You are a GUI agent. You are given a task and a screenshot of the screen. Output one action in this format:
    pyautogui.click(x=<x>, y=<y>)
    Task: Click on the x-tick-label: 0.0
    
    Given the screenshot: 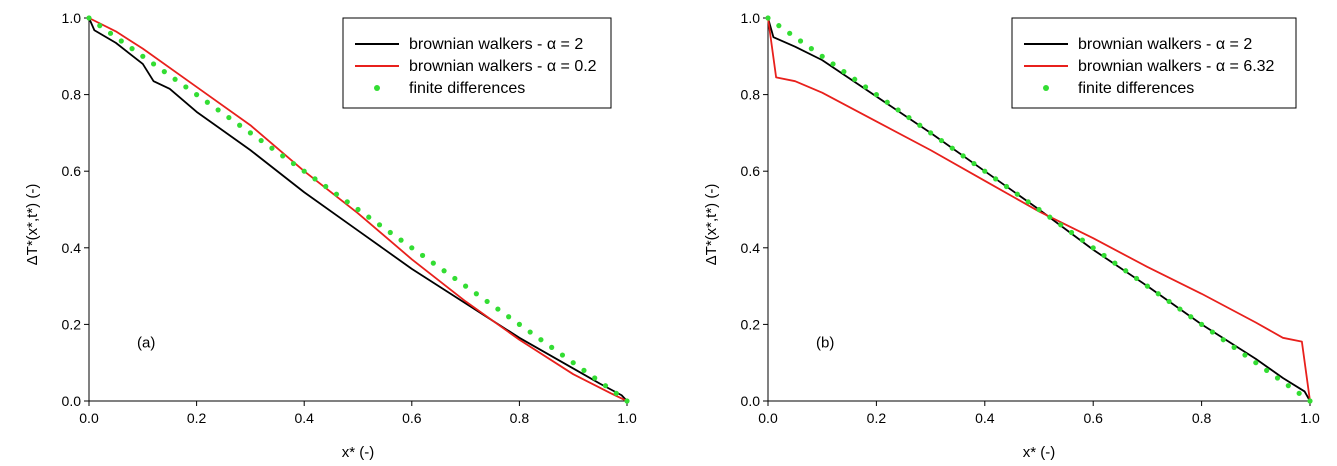 What is the action you would take?
    pyautogui.click(x=89, y=418)
    